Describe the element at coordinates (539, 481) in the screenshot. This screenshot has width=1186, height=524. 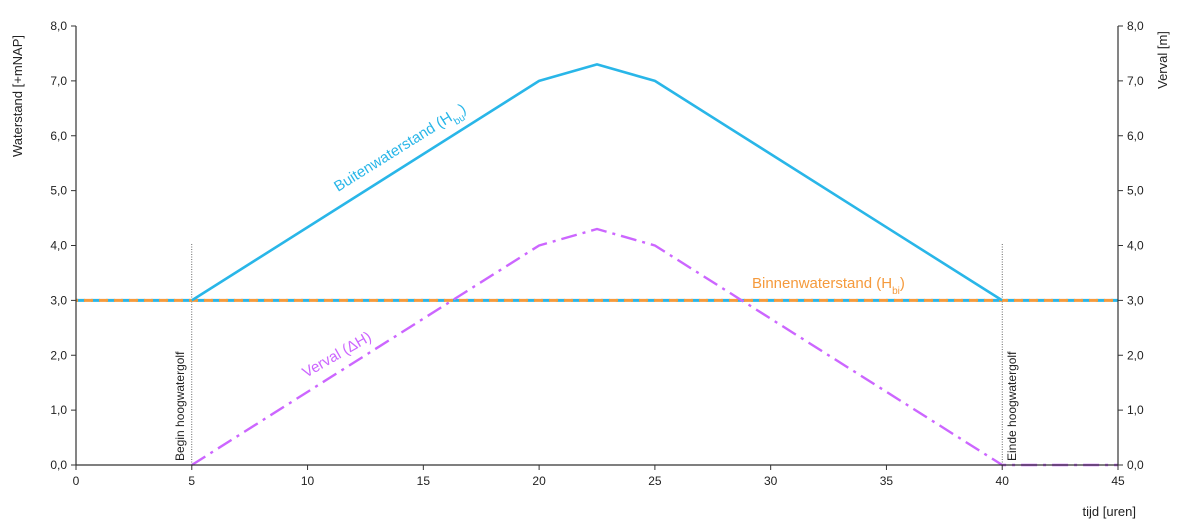
I see `x-tick-label: 20` at that location.